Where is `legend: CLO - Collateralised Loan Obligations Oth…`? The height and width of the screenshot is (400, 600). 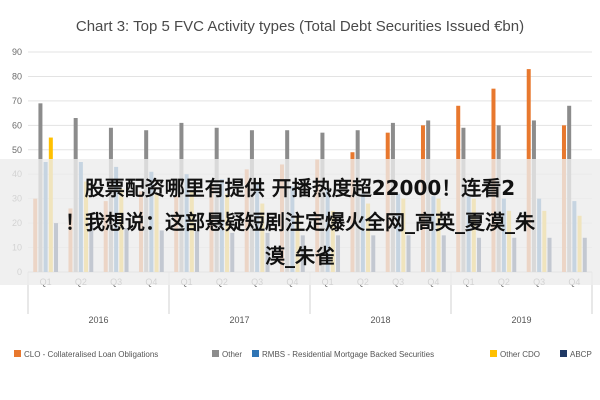
legend: CLO - Collateralised Loan Obligations Oth… is located at coordinates (303, 354).